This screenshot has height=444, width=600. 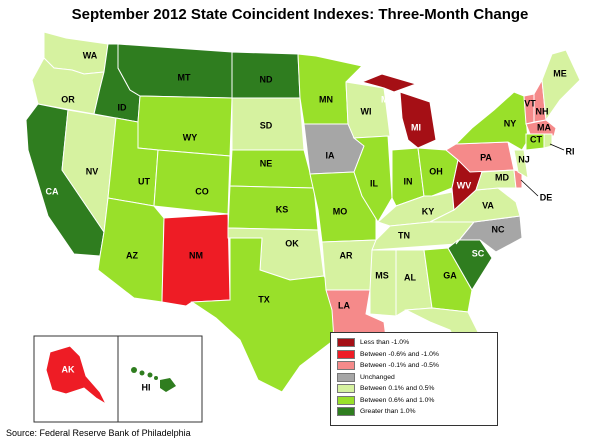 What do you see at coordinates (478, 253) in the screenshot?
I see `label-SC: SC` at bounding box center [478, 253].